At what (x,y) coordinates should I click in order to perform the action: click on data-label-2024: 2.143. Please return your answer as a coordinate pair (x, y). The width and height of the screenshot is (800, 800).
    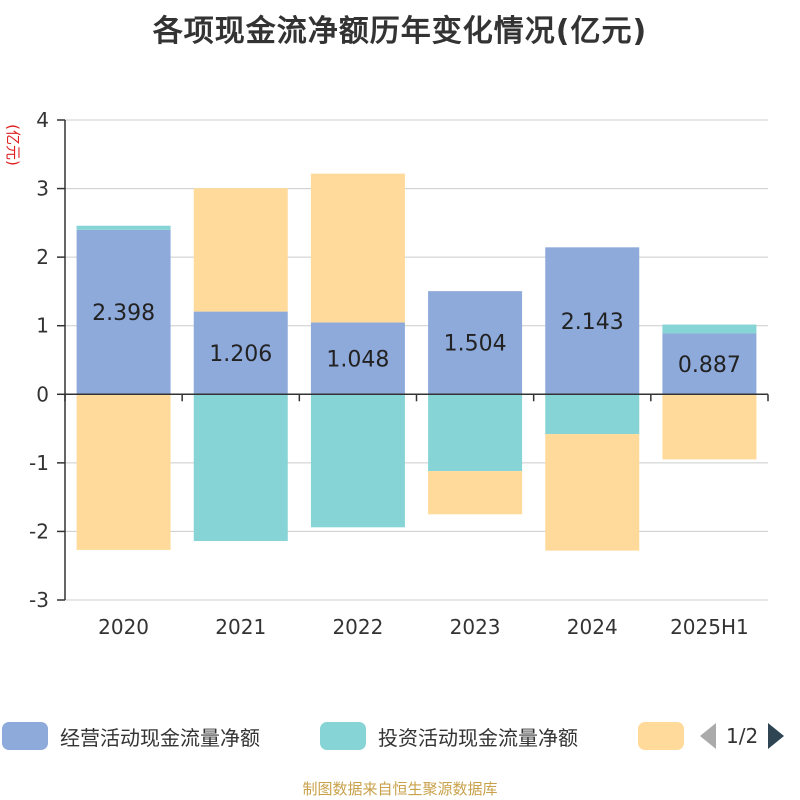
    Looking at the image, I should click on (592, 322).